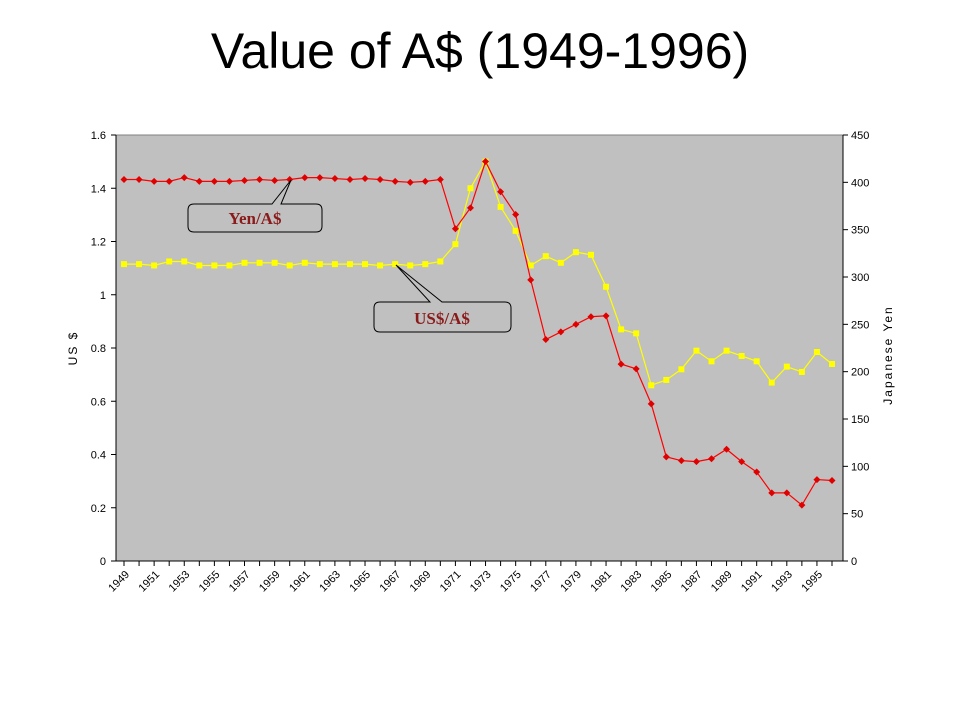 This screenshot has height=720, width=960. I want to click on x-tick-label: 1961, so click(300, 582).